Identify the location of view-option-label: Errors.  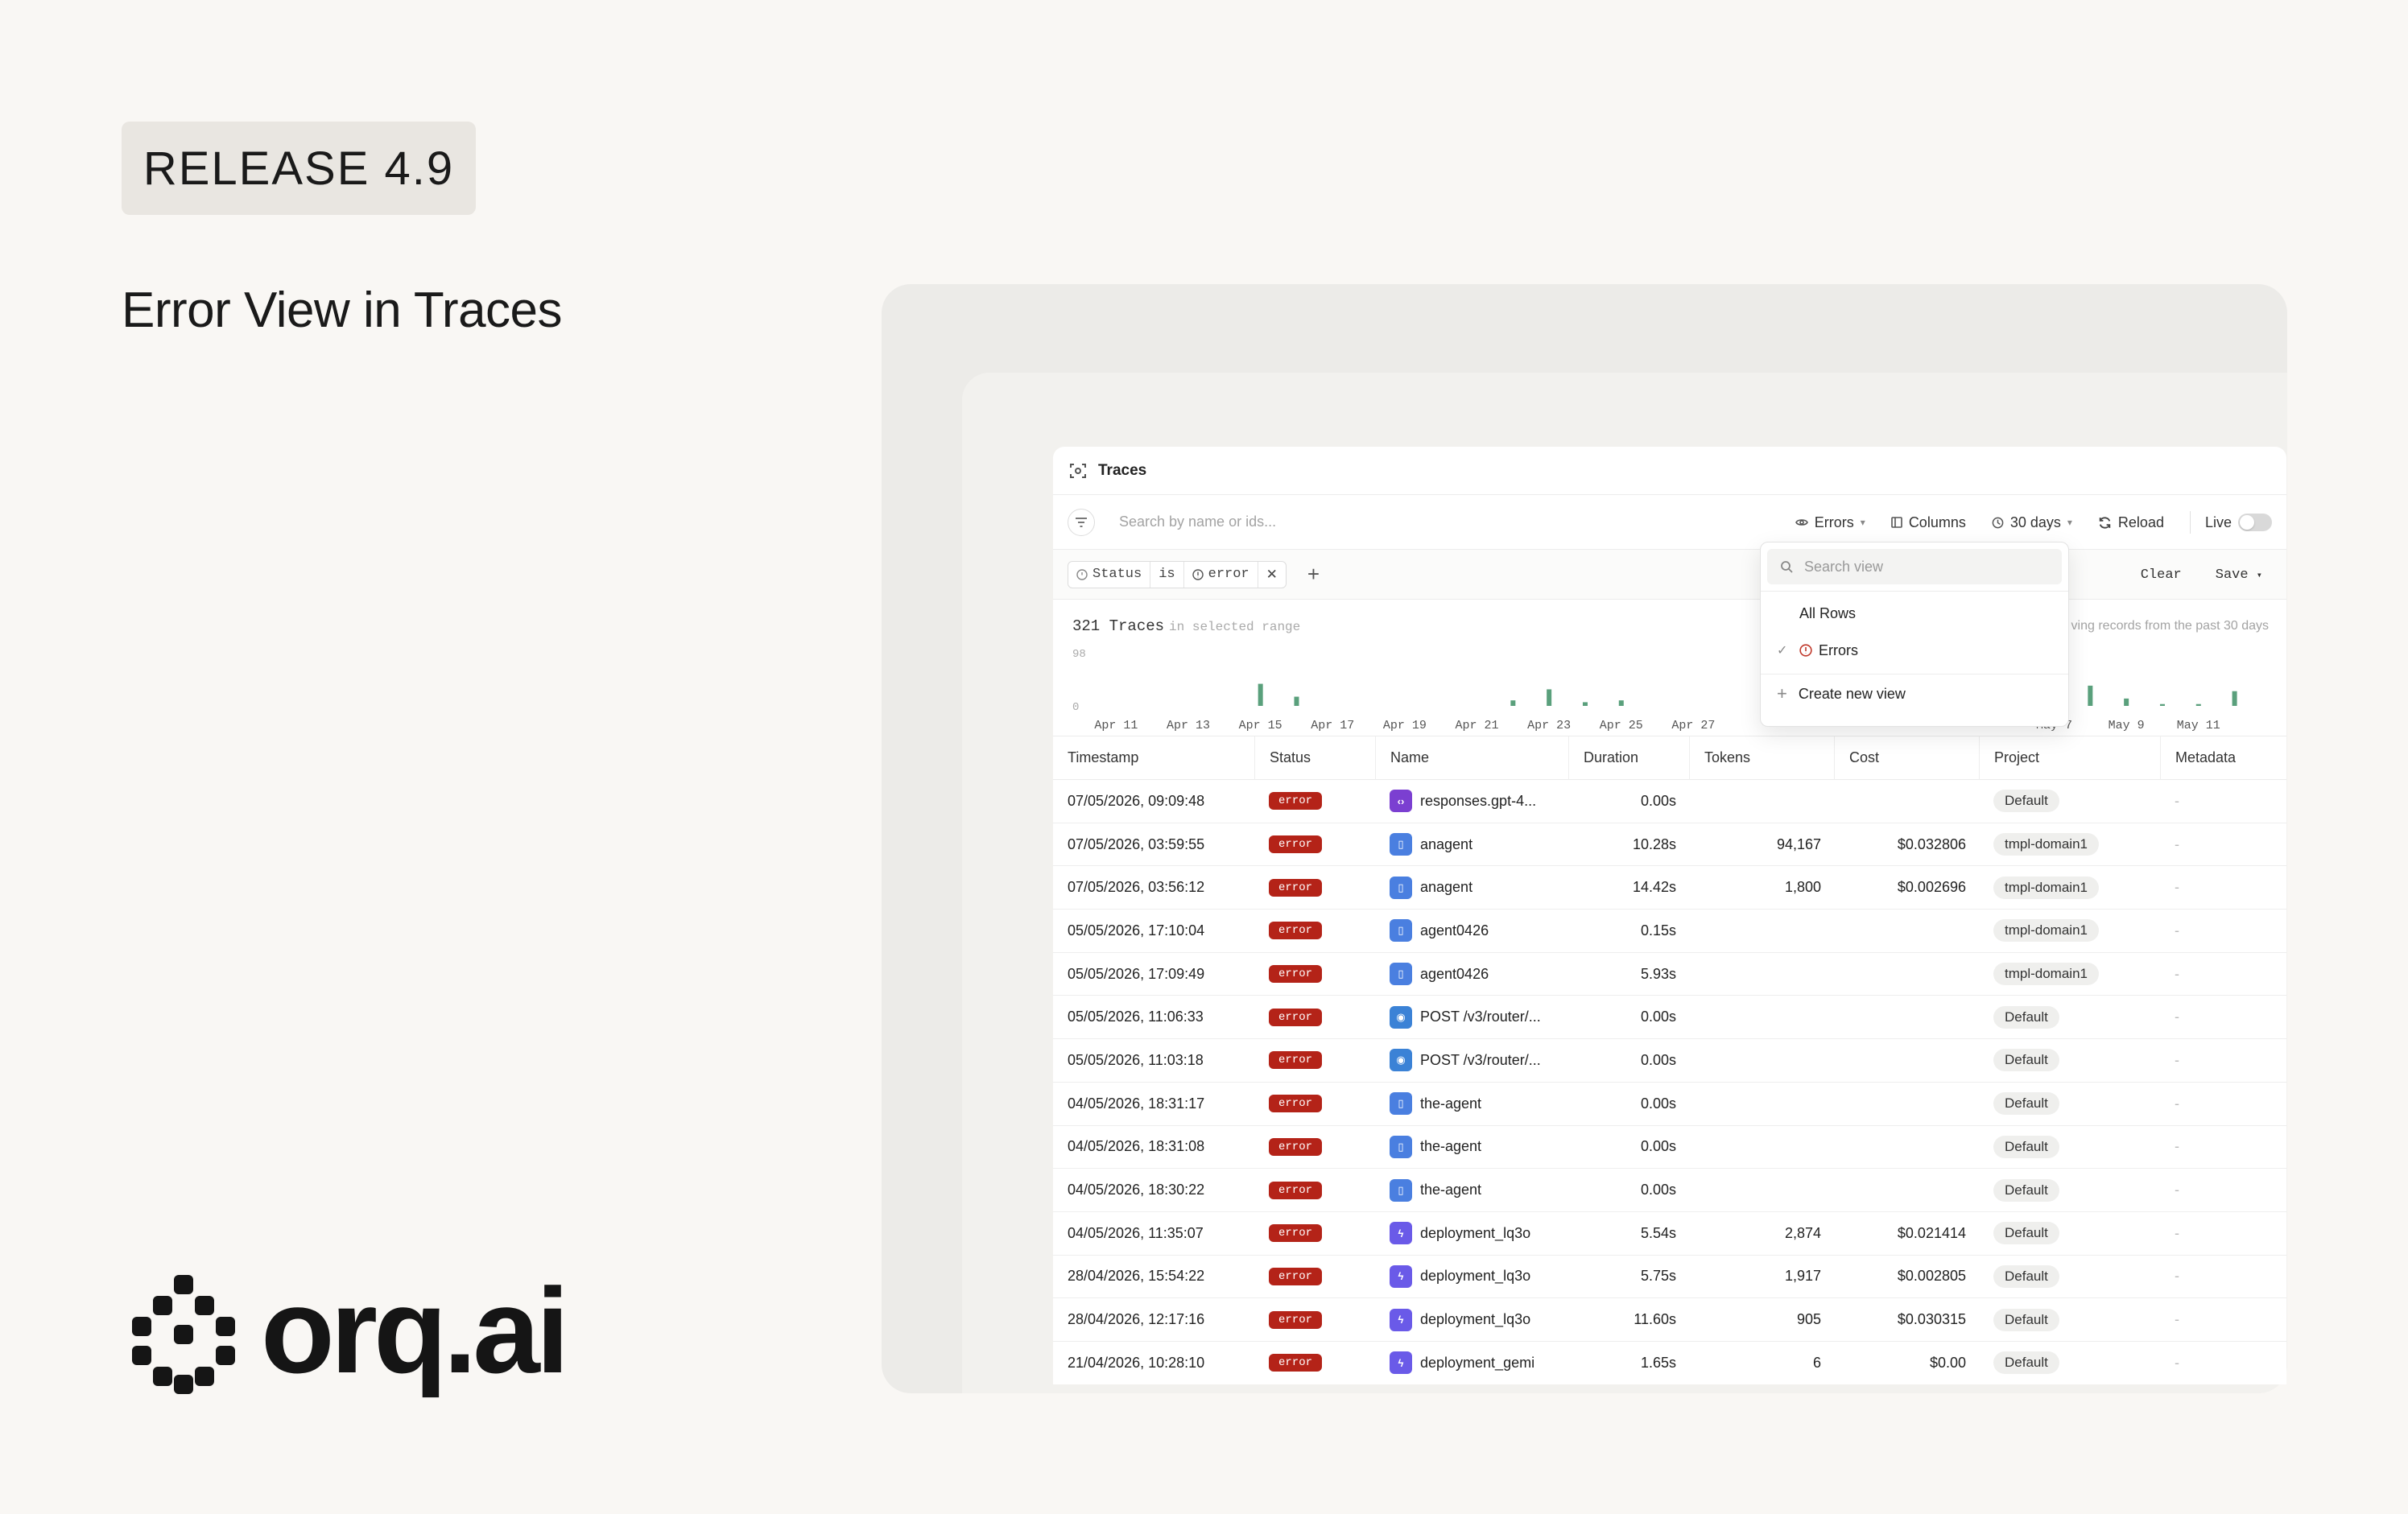
(1838, 649).